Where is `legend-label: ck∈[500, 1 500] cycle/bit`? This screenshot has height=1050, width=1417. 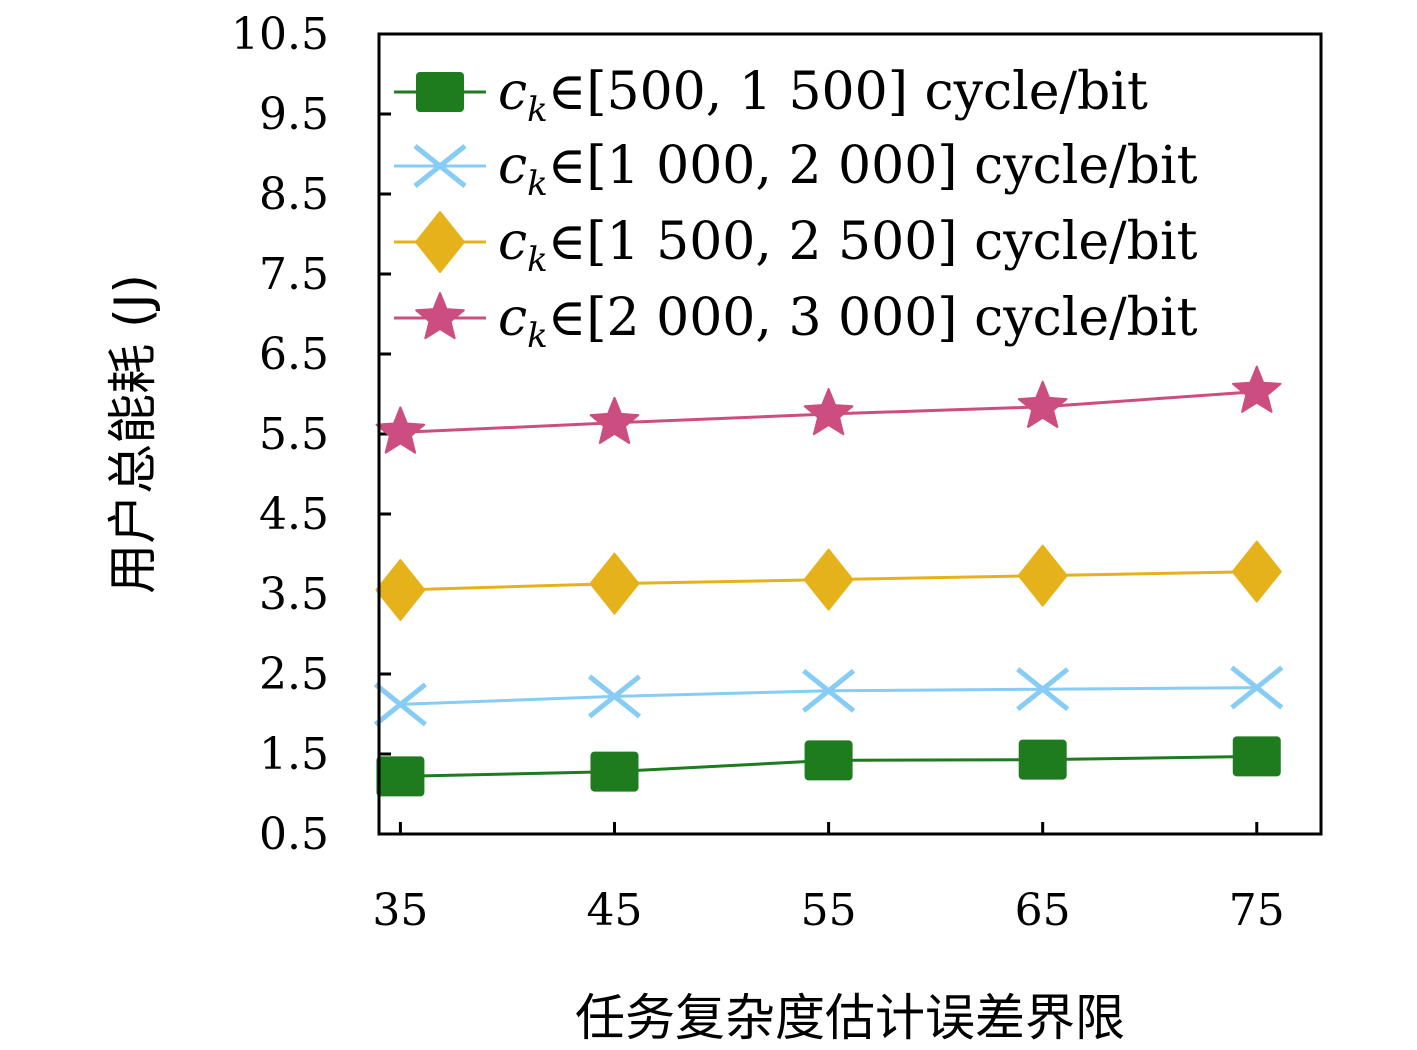 legend-label: ck∈[500, 1 500] cycle/bit is located at coordinates (823, 96).